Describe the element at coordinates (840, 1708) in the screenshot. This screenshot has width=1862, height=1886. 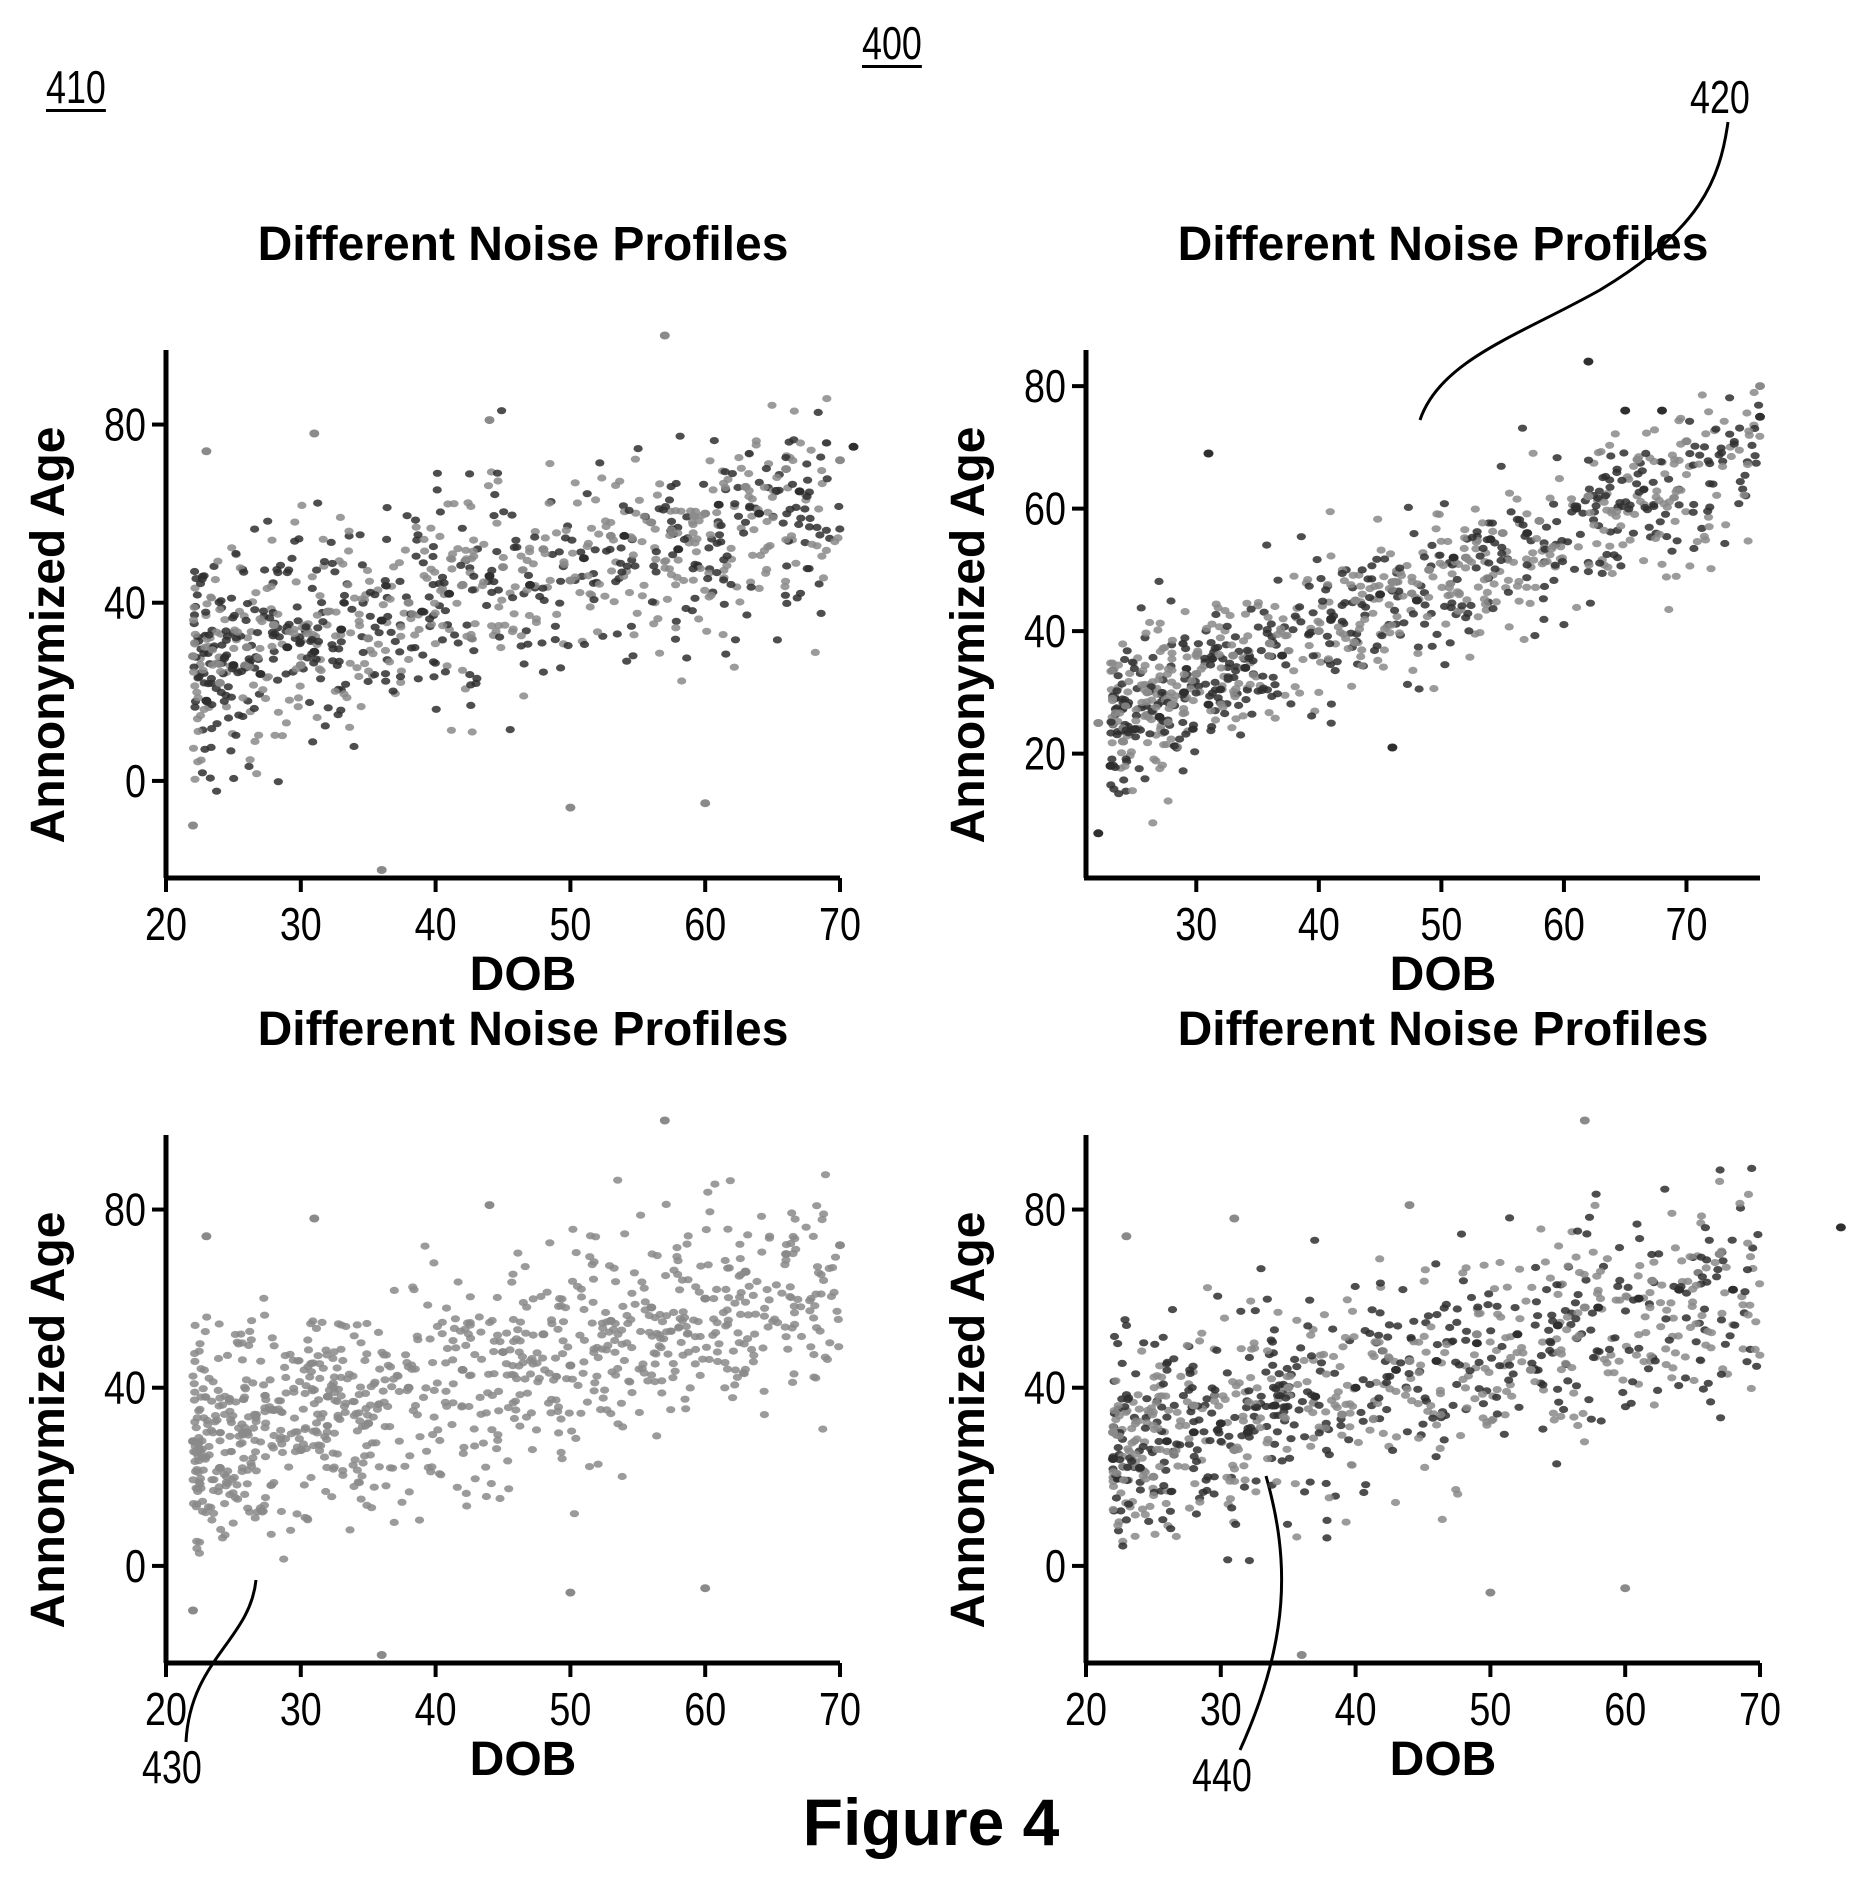
I see `x-tick-label: 70` at that location.